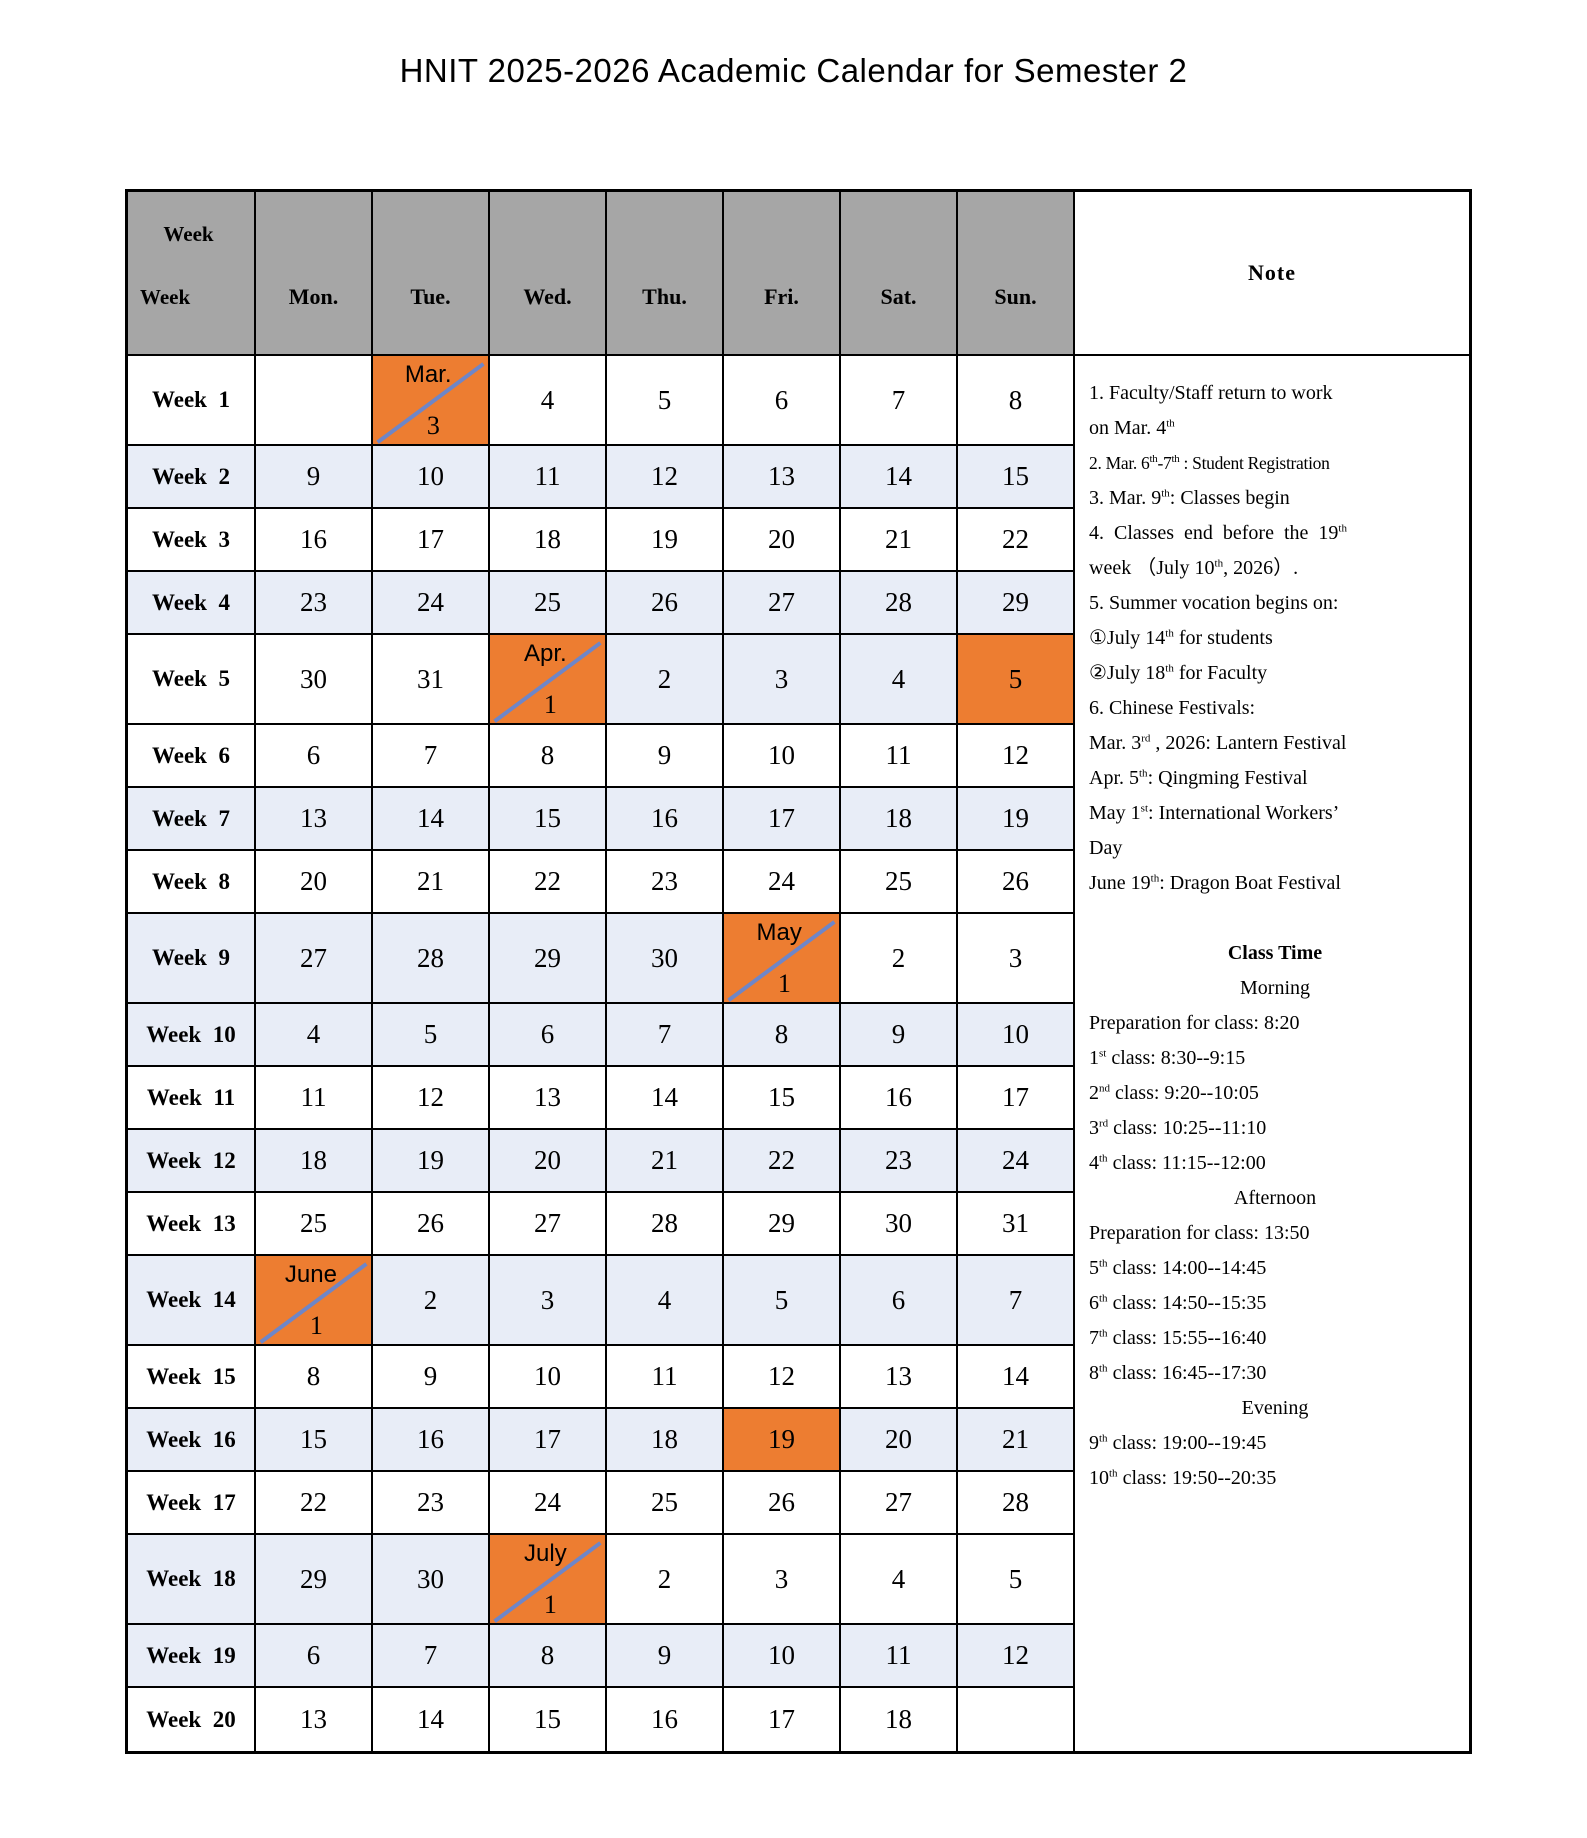  Describe the element at coordinates (192, 603) in the screenshot. I see `week-label: Week 4` at that location.